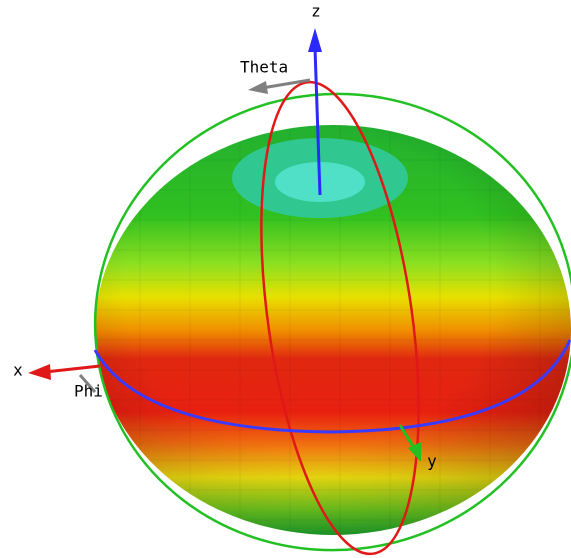 The height and width of the screenshot is (558, 571). Describe the element at coordinates (316, 11) in the screenshot. I see `z-axis-label: z` at that location.